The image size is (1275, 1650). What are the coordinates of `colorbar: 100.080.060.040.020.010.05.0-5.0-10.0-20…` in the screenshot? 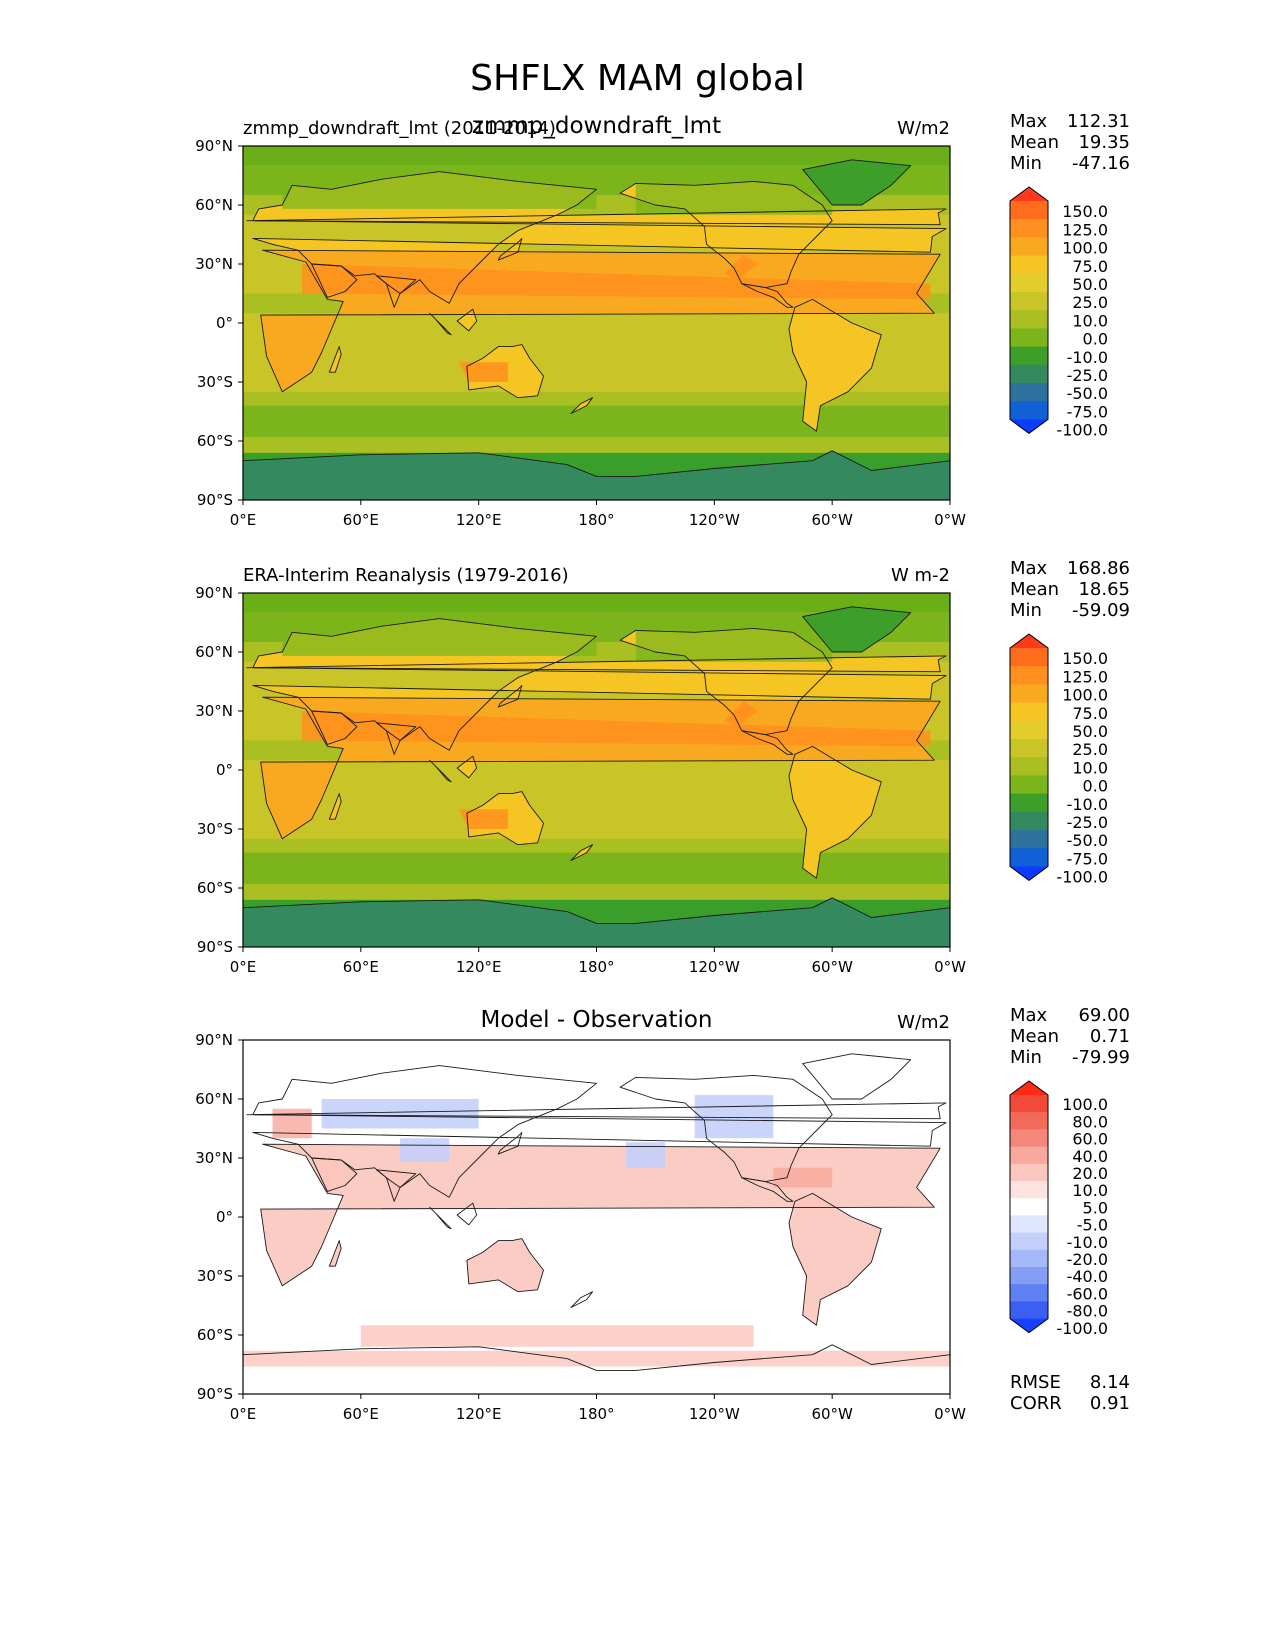 It's located at (1058, 1209).